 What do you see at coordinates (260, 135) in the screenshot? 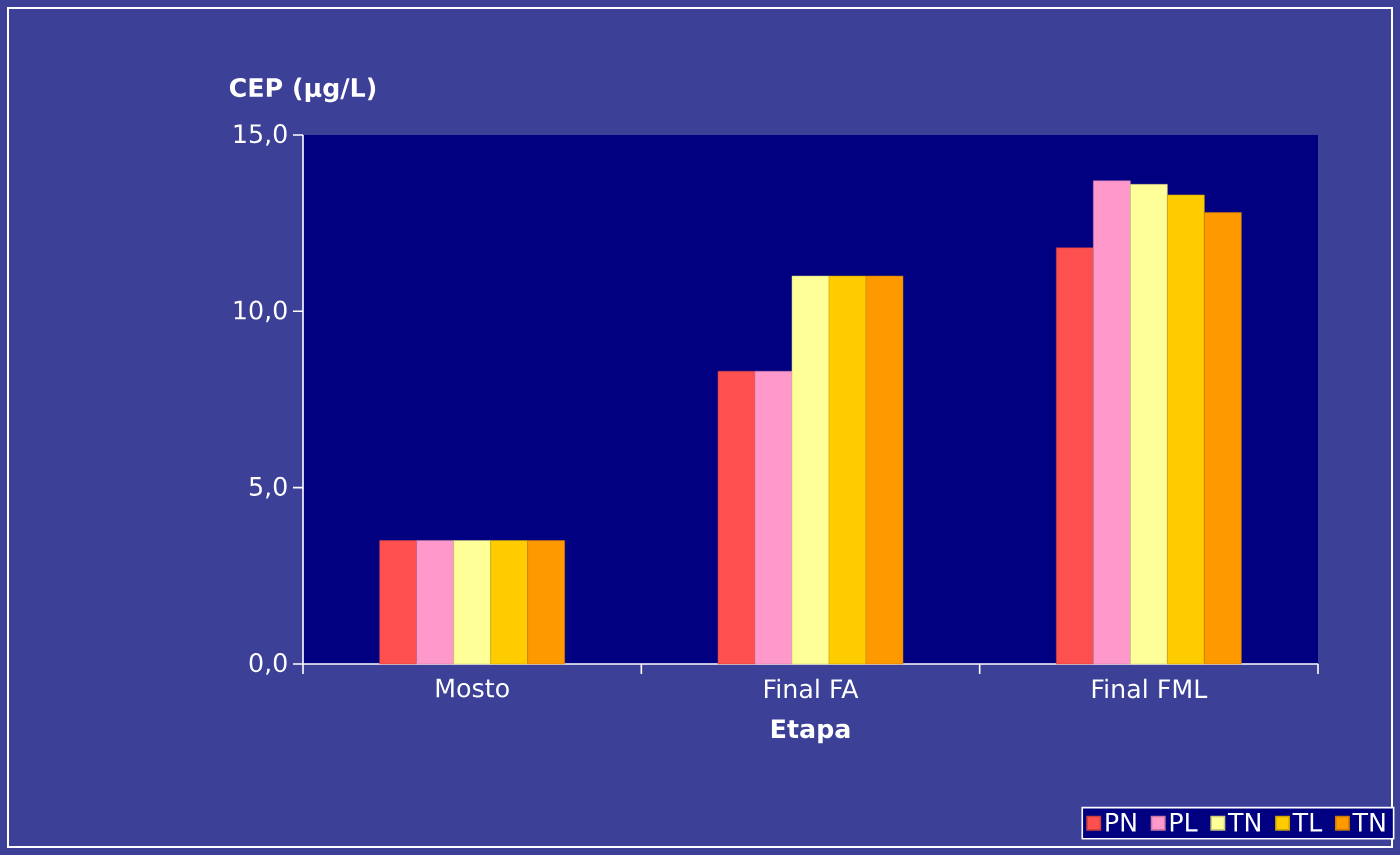
I see `y-tick-label: 15,0` at bounding box center [260, 135].